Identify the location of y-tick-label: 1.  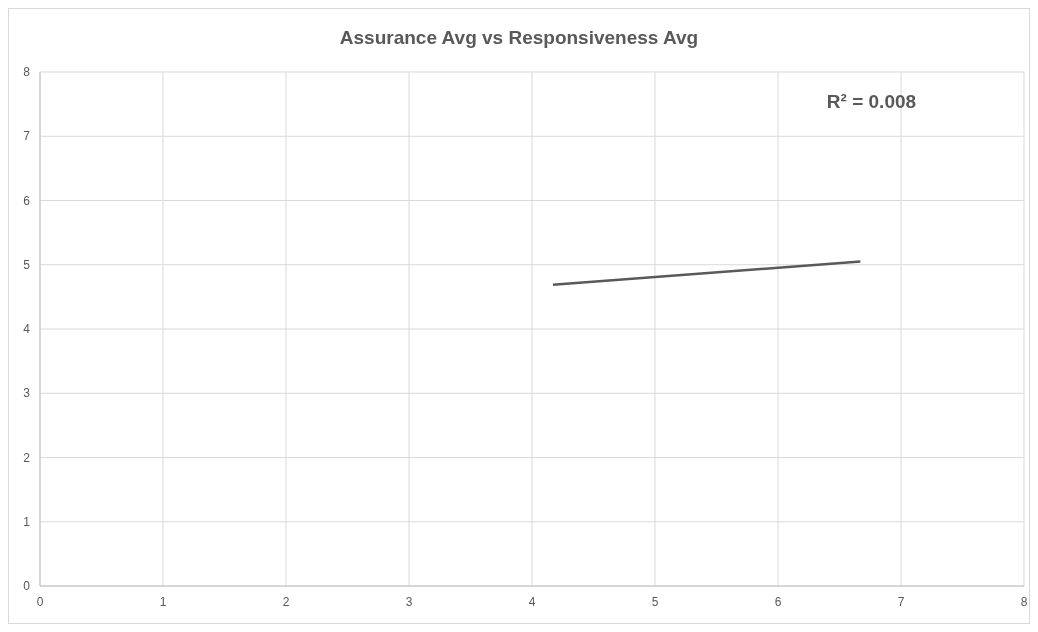
(27, 521).